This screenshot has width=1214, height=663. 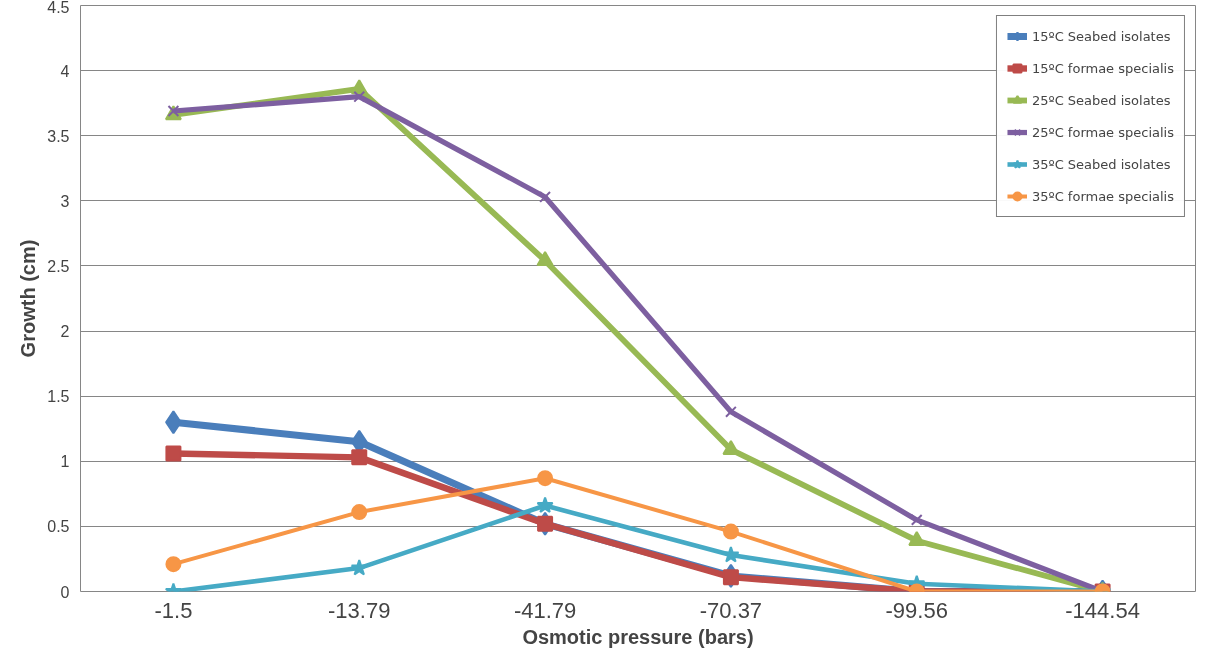 What do you see at coordinates (545, 610) in the screenshot?
I see `x-tick-label: -41.79` at bounding box center [545, 610].